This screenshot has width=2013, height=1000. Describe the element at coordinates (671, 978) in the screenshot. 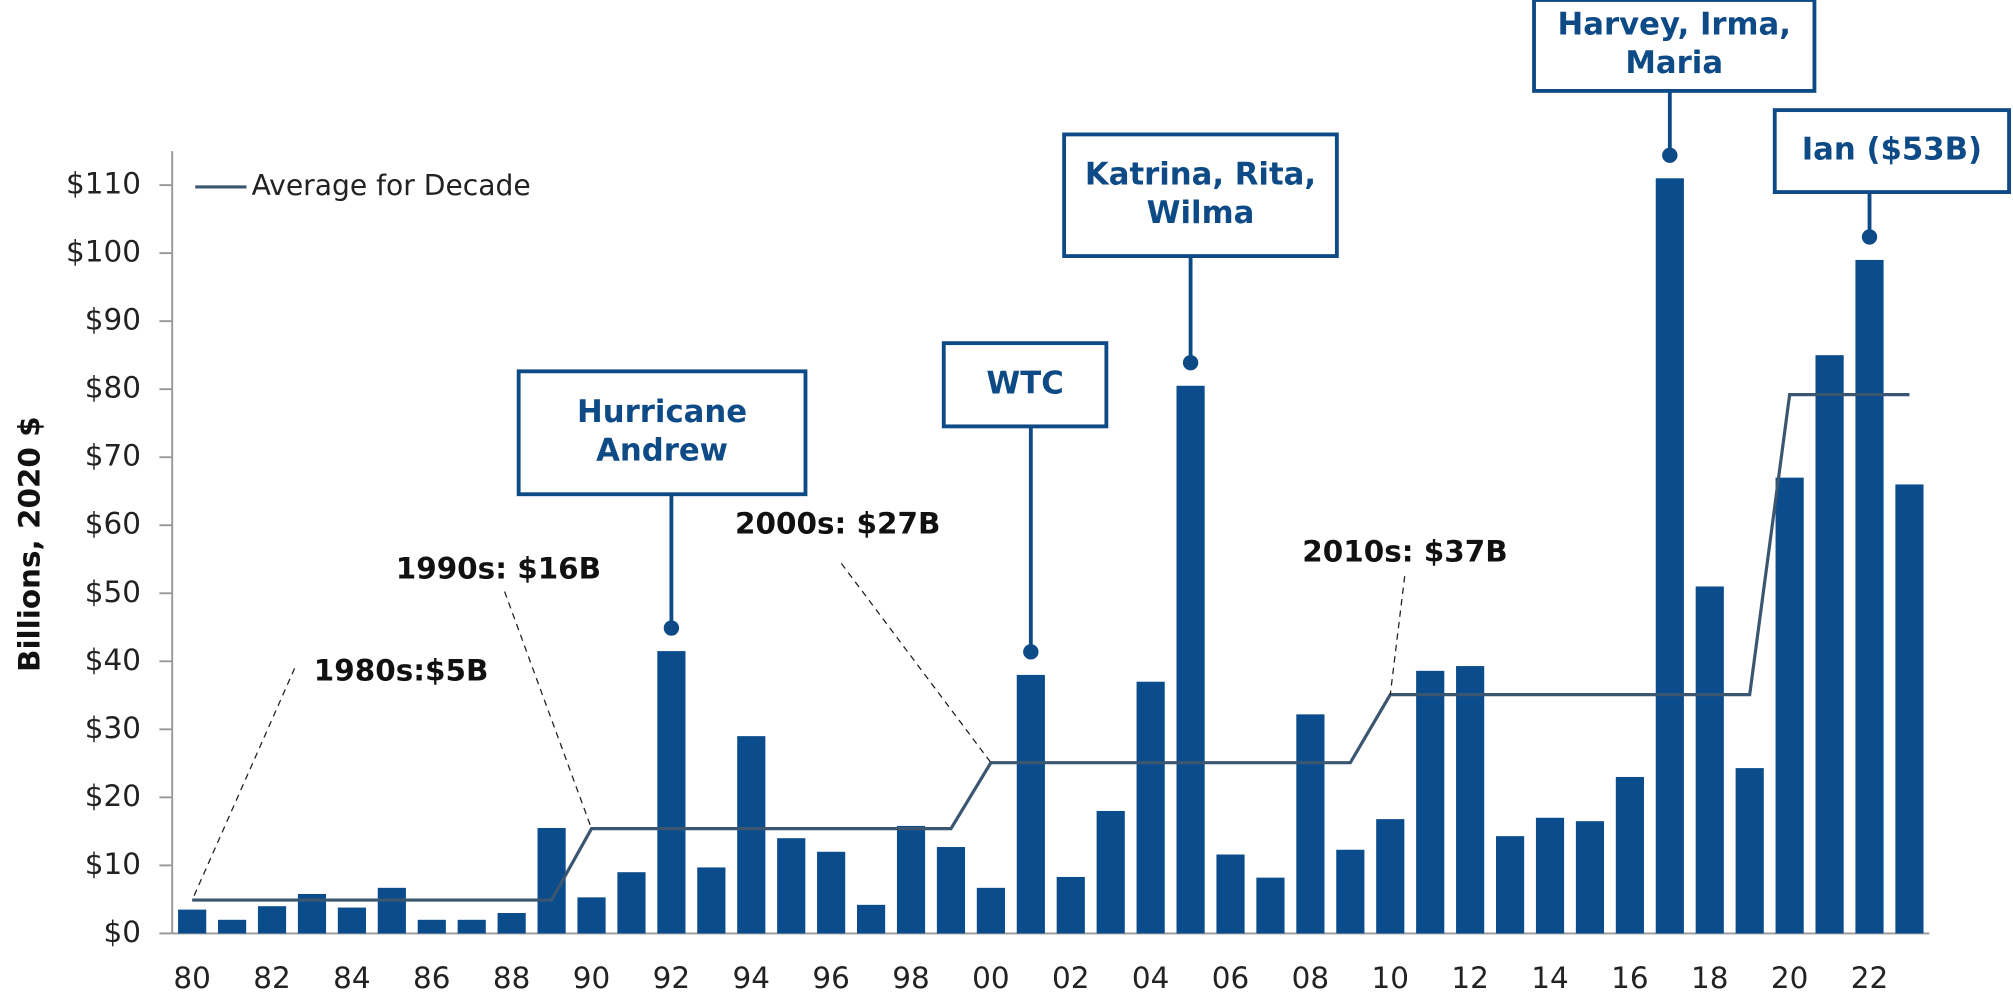

I see `x-tick-label: 92` at that location.